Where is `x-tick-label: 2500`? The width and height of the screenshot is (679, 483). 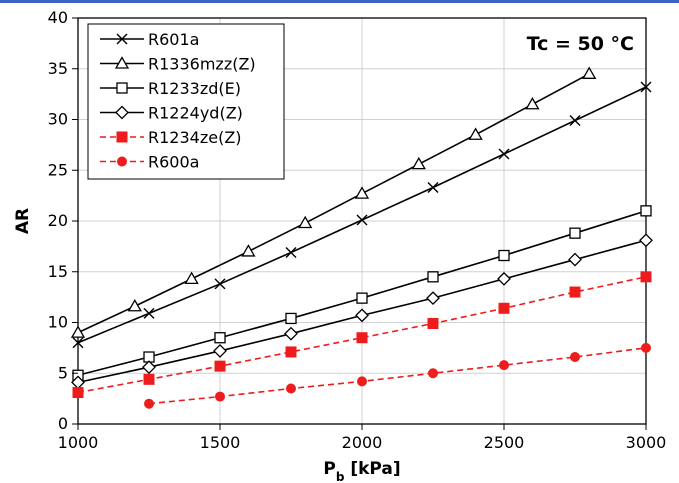 x-tick-label: 2500 is located at coordinates (504, 442).